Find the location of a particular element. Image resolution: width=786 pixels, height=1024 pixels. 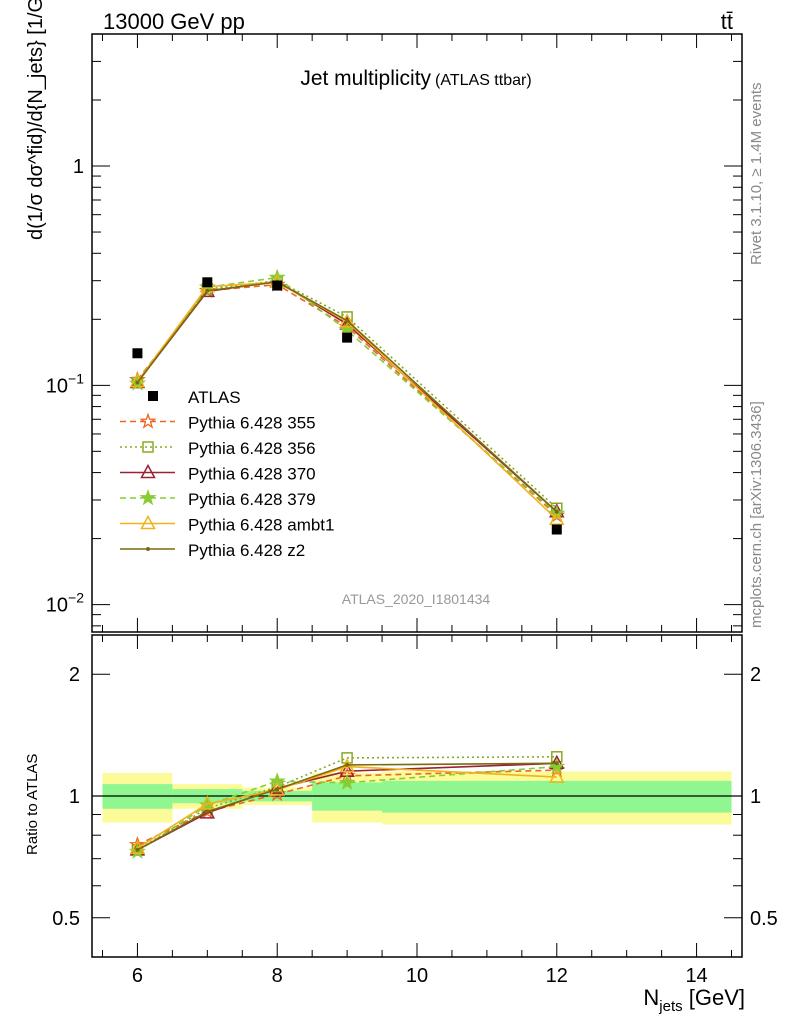

series-ratio is located at coordinates (347, 805).